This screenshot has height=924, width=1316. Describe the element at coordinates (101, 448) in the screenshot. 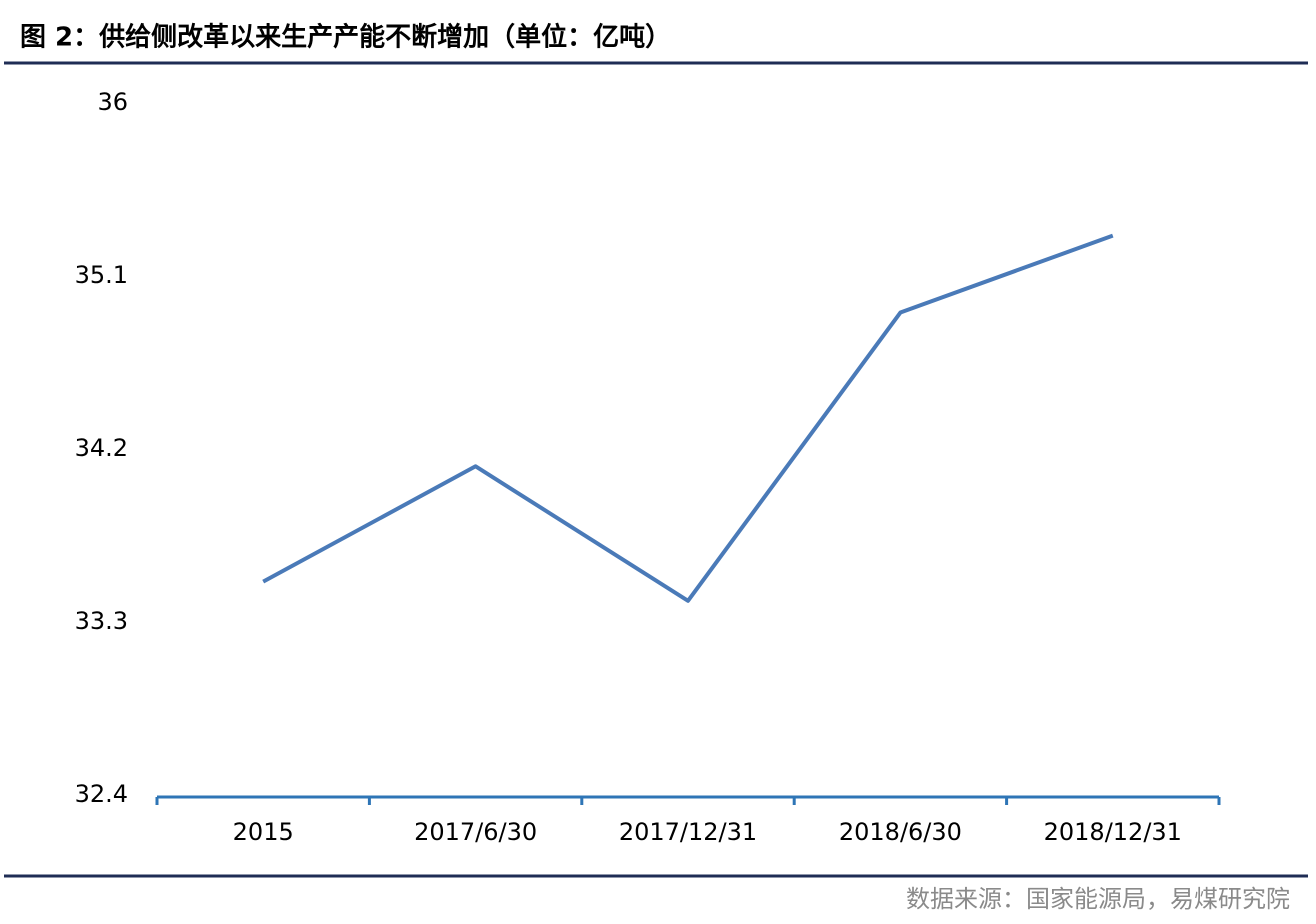

I see `y-tick-label: 34.2` at that location.